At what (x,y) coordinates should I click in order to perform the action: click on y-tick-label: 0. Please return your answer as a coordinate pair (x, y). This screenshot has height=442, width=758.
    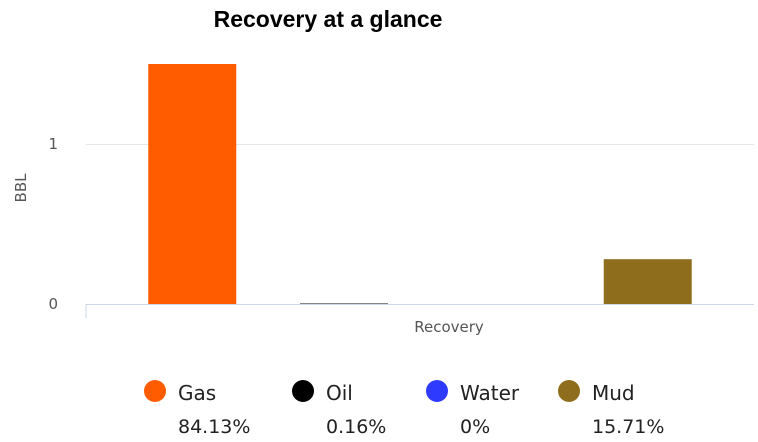
    Looking at the image, I should click on (53, 304).